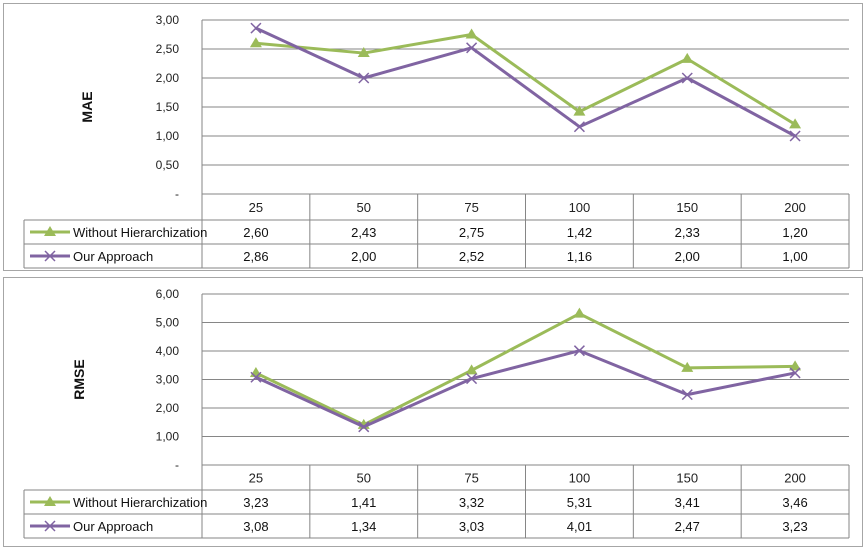 The width and height of the screenshot is (866, 551). What do you see at coordinates (580, 478) in the screenshot?
I see `rmse-x-tick-label: 100` at bounding box center [580, 478].